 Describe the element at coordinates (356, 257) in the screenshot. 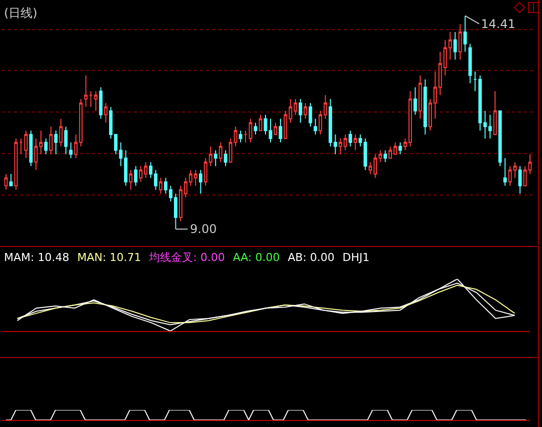

I see `text: DHJ1` at that location.